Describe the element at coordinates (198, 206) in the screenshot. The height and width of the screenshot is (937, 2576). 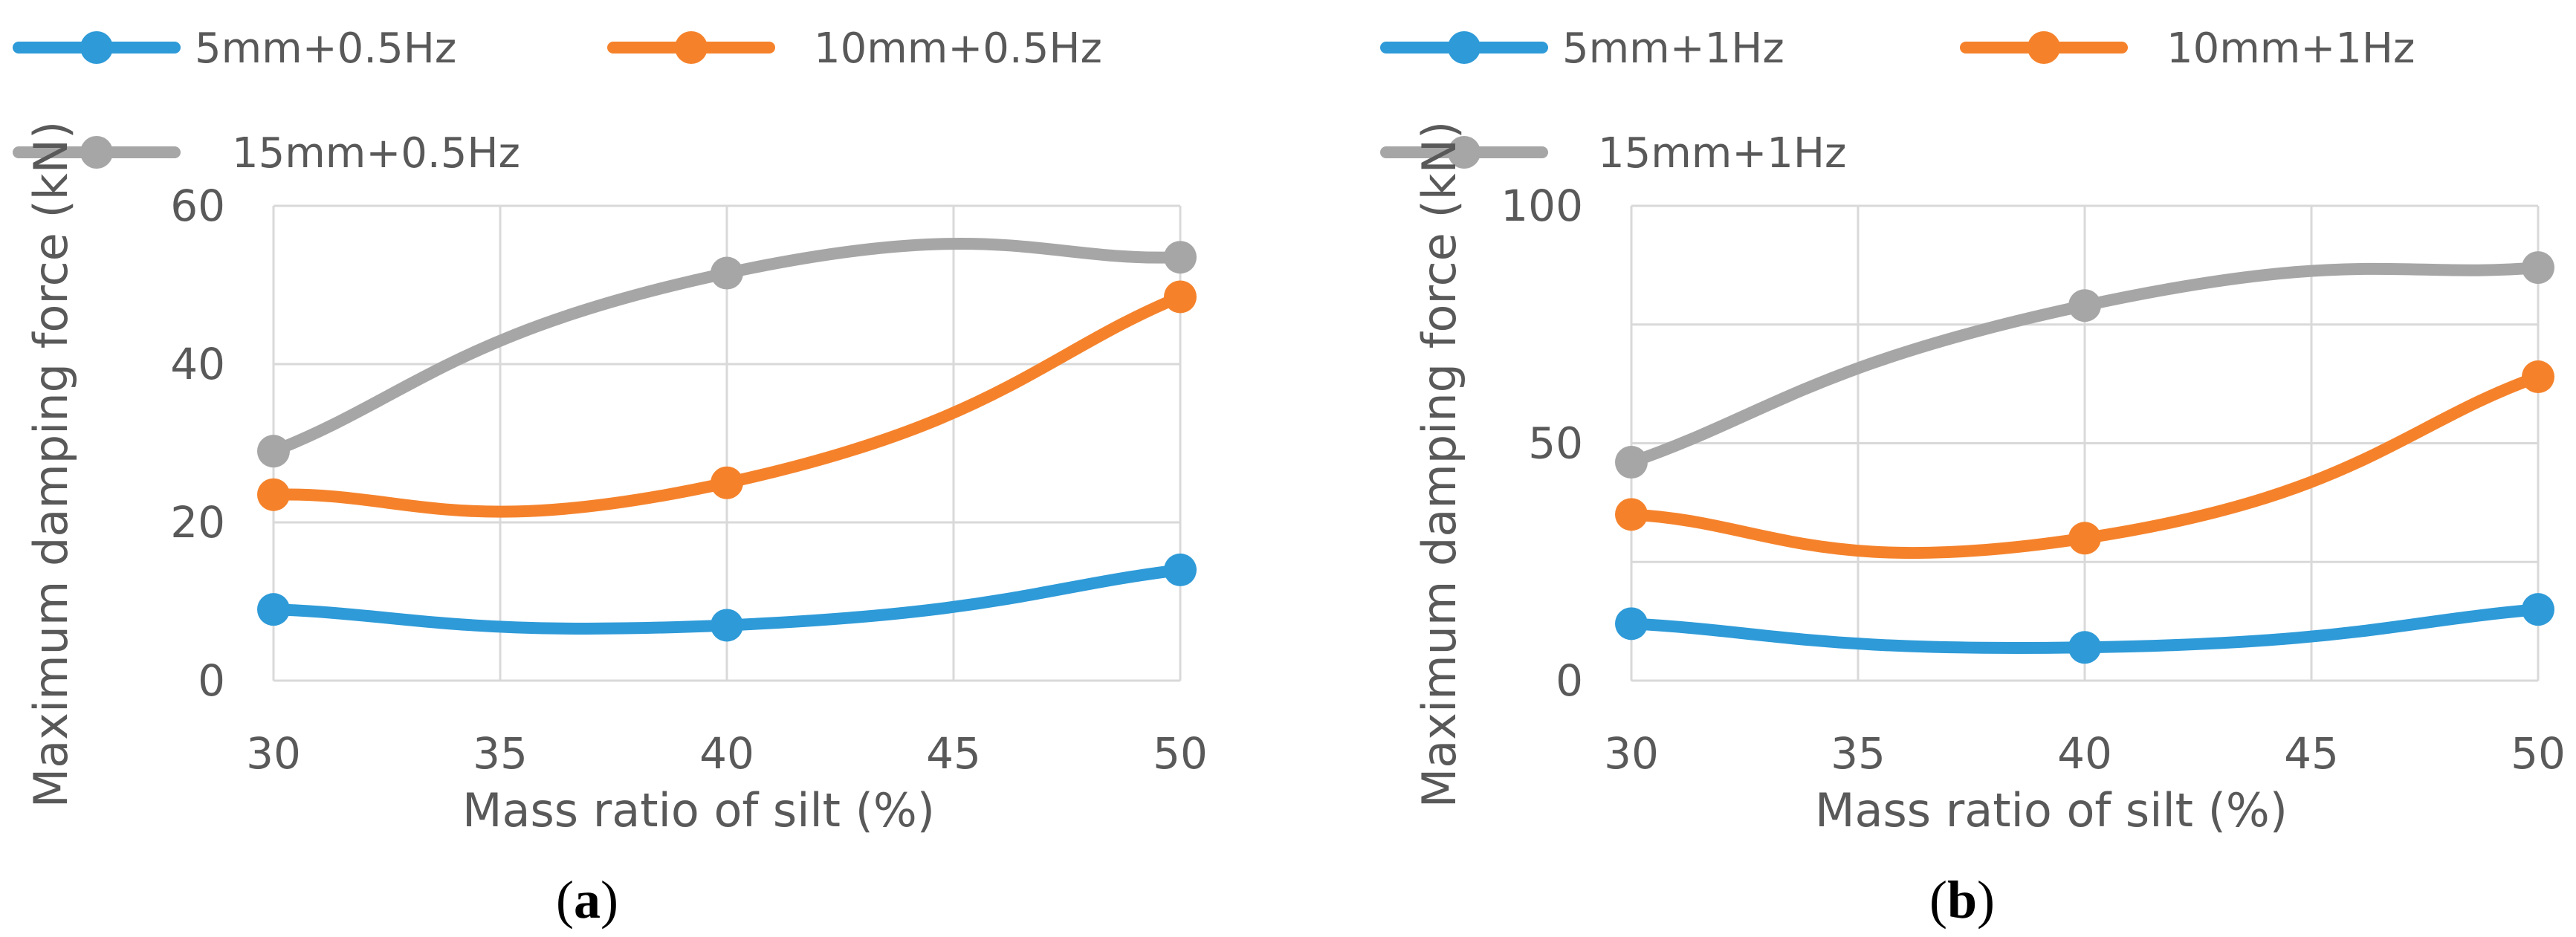
I see `y-tick-label: 60` at that location.